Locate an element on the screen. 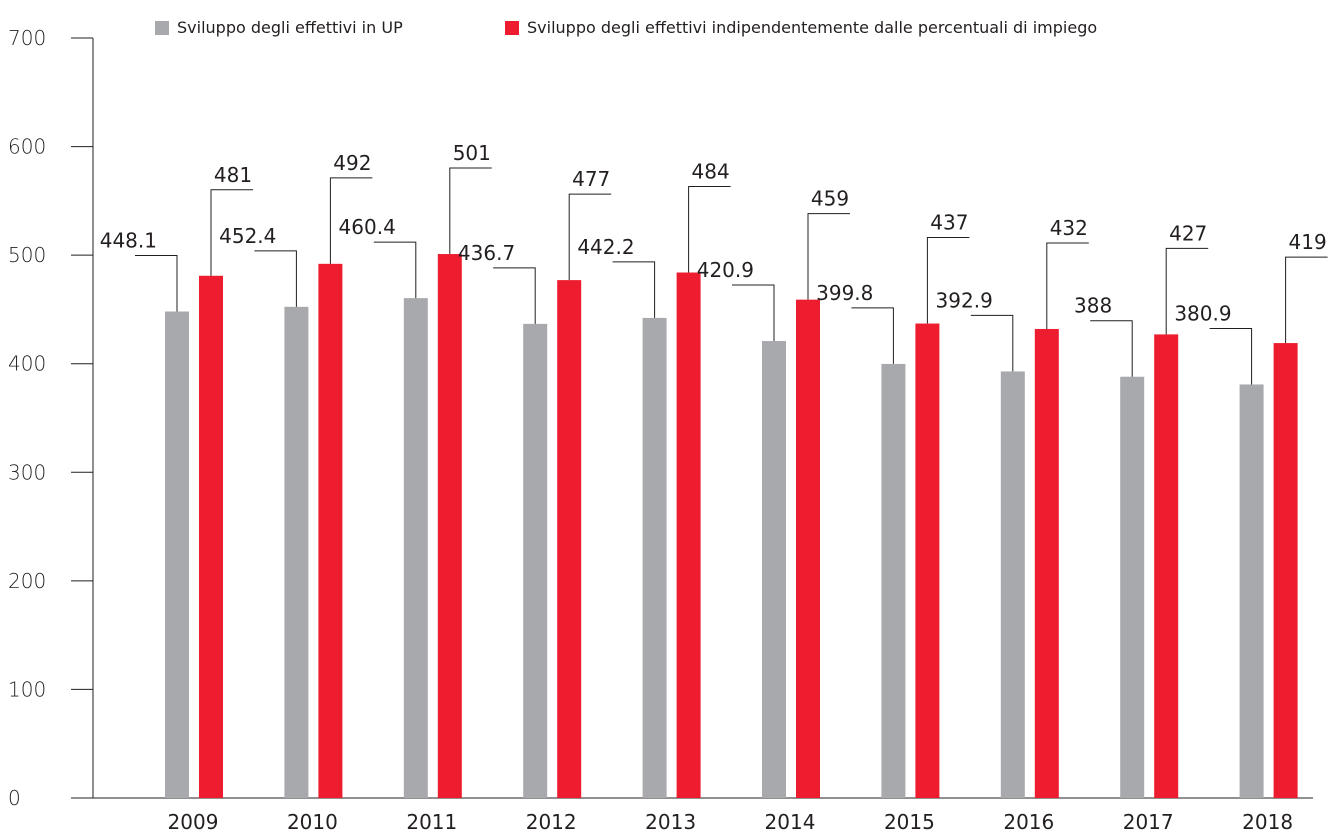  data-label-total: 432 is located at coordinates (1069, 228).